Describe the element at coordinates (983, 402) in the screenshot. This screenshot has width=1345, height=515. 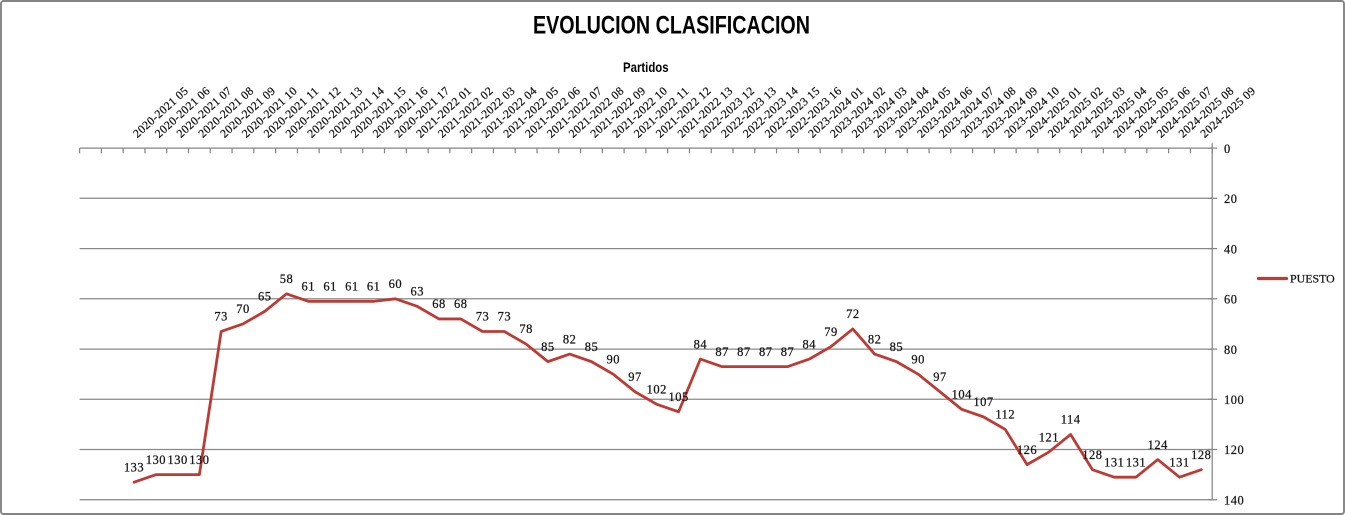
I see `svg-text: 107` at that location.